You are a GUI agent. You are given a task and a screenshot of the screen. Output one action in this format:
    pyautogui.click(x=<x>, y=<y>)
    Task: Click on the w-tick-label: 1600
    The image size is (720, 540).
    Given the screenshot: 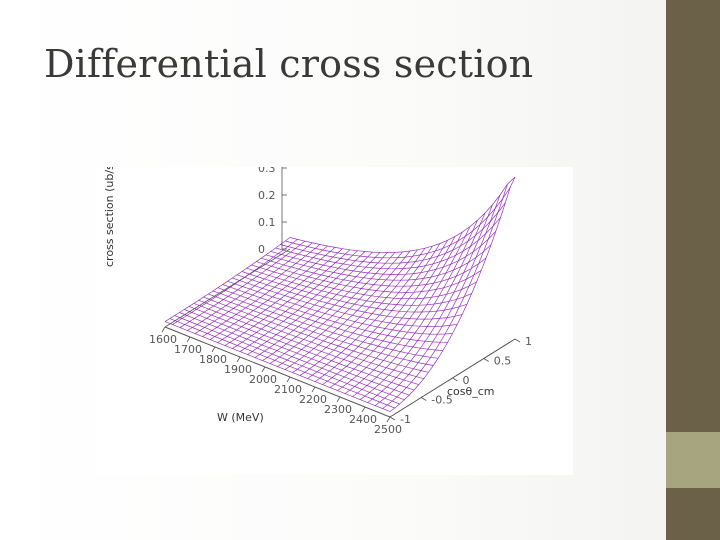 What is the action you would take?
    pyautogui.click(x=163, y=339)
    